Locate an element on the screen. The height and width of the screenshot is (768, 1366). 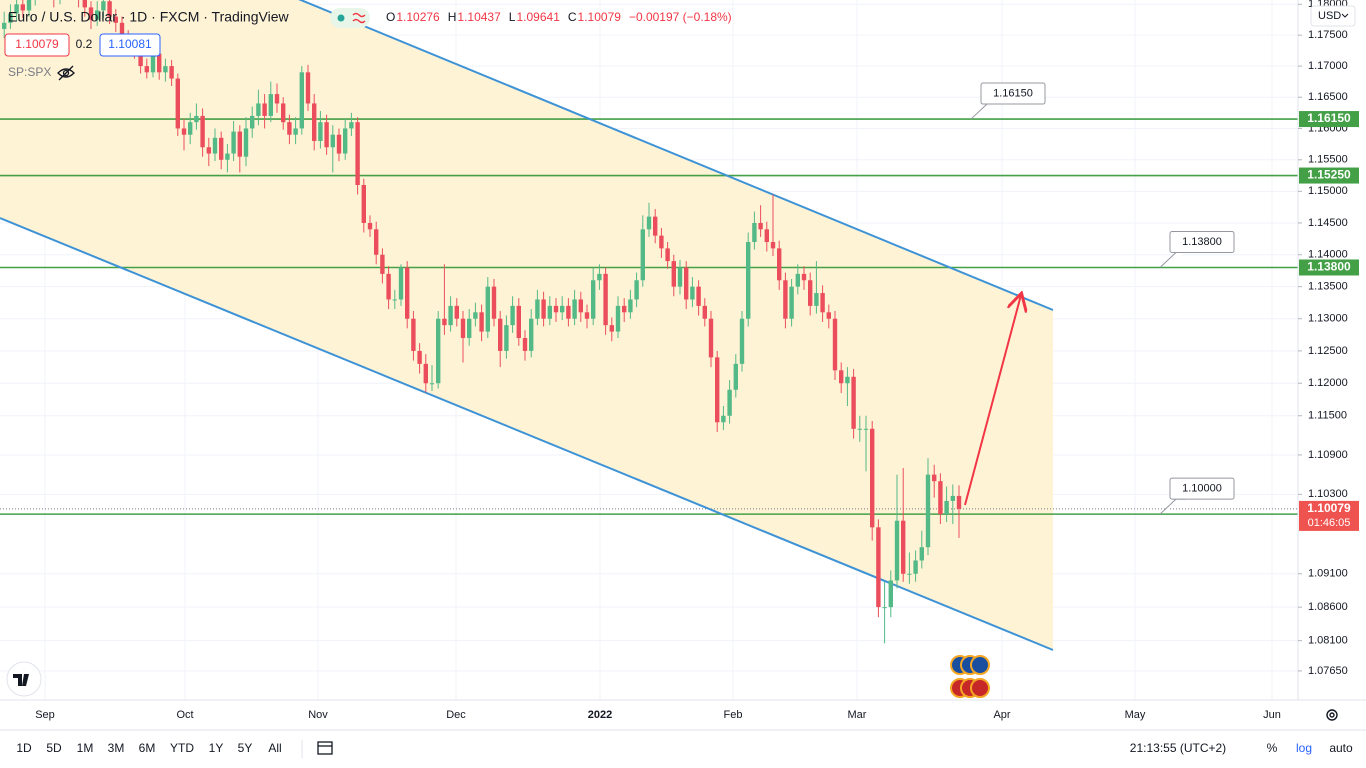
range-button: 1D is located at coordinates (24, 748).